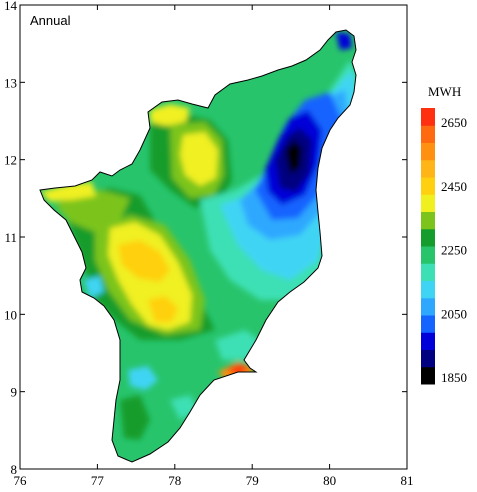  I want to click on y-tick-label: 14, so click(11, 6).